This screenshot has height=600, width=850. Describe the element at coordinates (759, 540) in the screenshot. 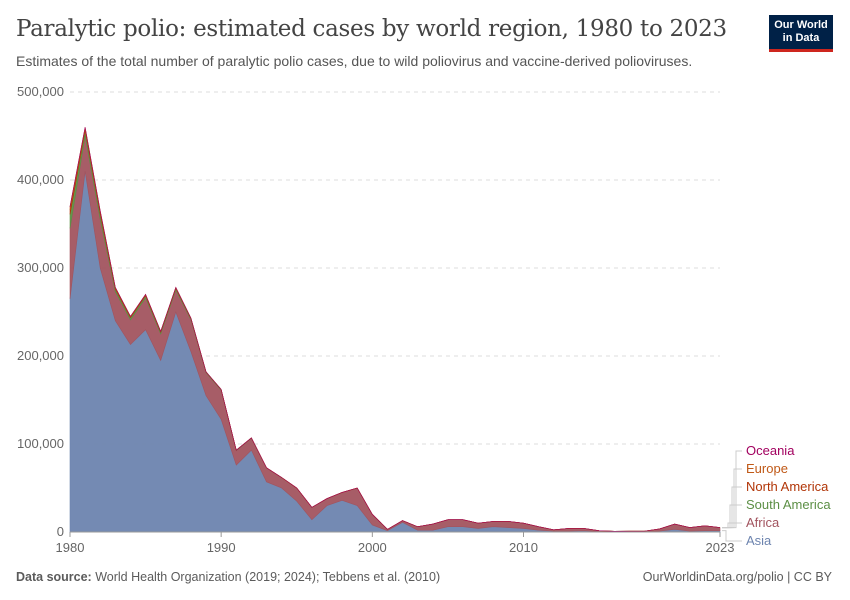

I see `legend-label-asia: Asia` at that location.